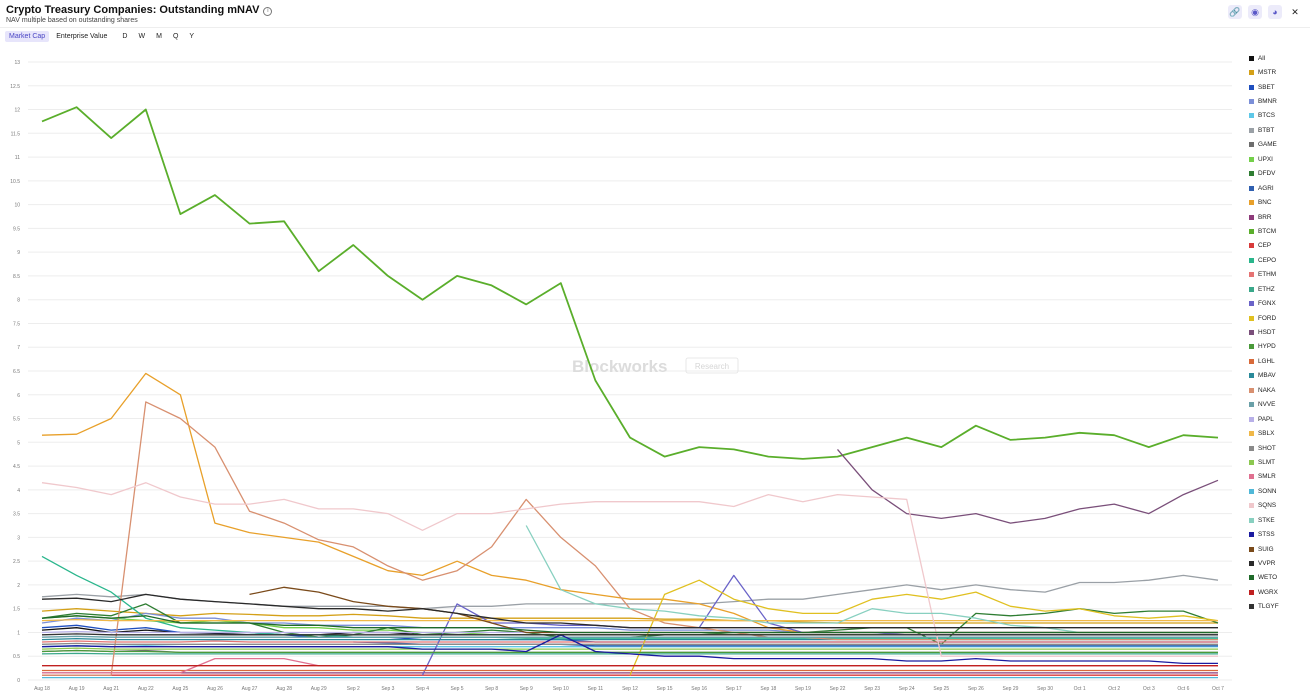  I want to click on legend-item-upxi: UPXI, so click(1264, 159).